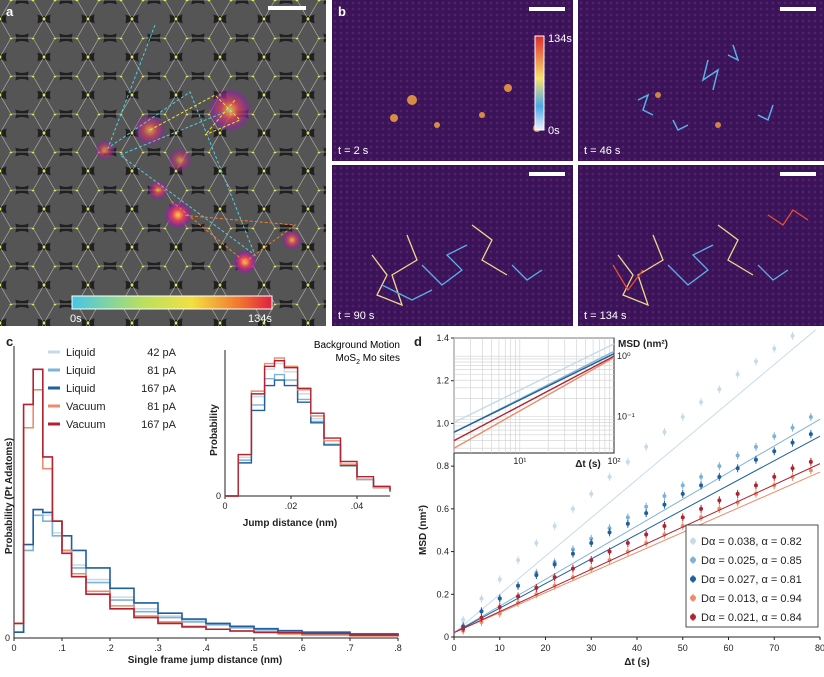 The height and width of the screenshot is (677, 824). Describe the element at coordinates (751, 599) in the screenshot. I see `legend-entry: Dα = 0.013, α = 0.94` at that location.